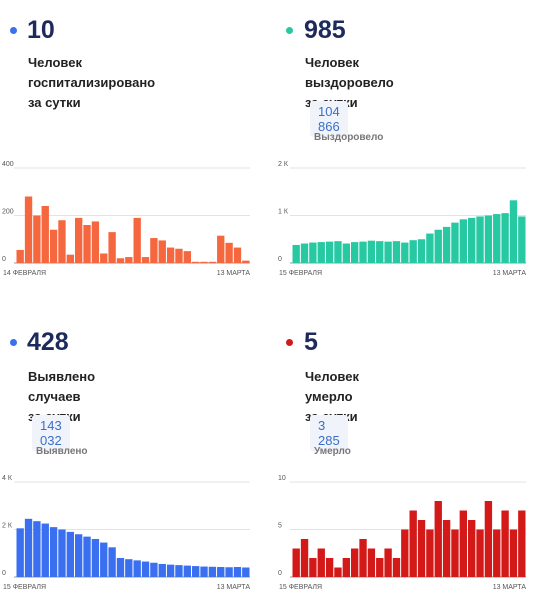  Describe the element at coordinates (24, 273) in the screenshot. I see `x-start-label: 14 ФЕВРАЛЯ` at that location.